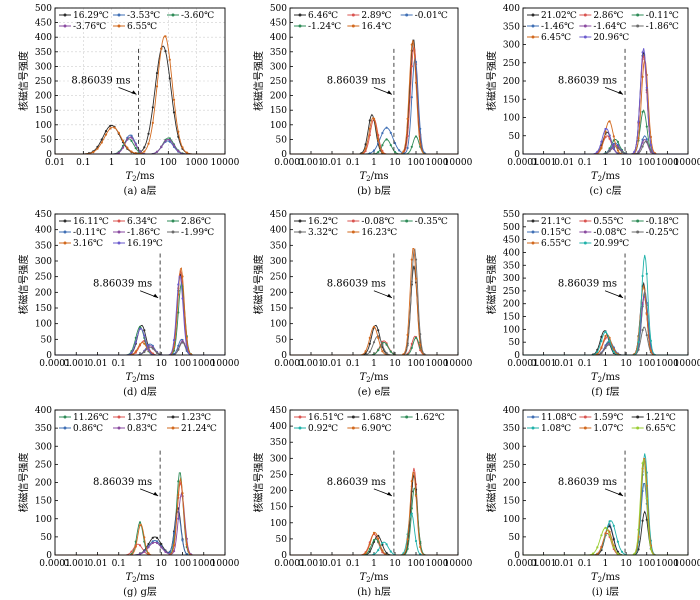 The width and height of the screenshot is (700, 600). I want to click on x-tick-label: 0.1, so click(585, 364).